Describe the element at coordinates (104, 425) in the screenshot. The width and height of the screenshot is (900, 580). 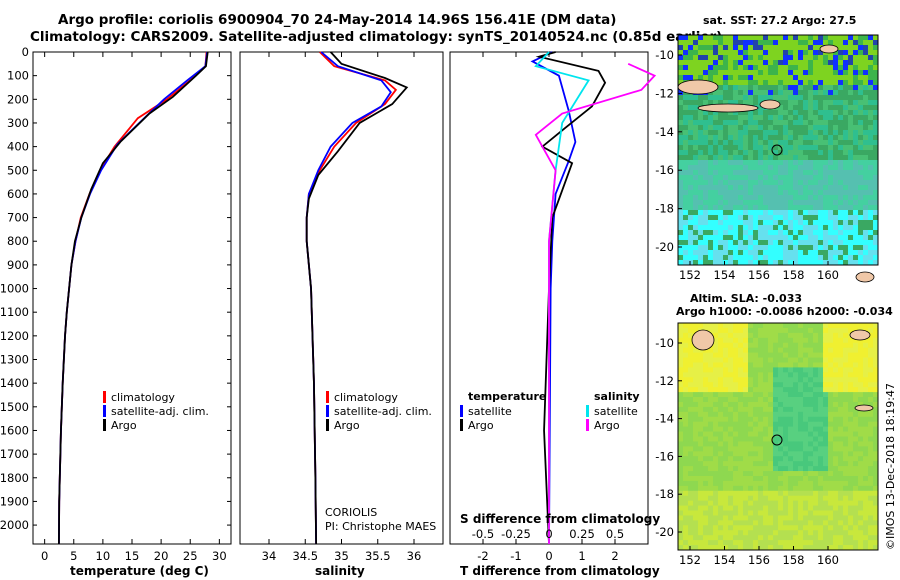
I see `legend-swatch-argo` at that location.